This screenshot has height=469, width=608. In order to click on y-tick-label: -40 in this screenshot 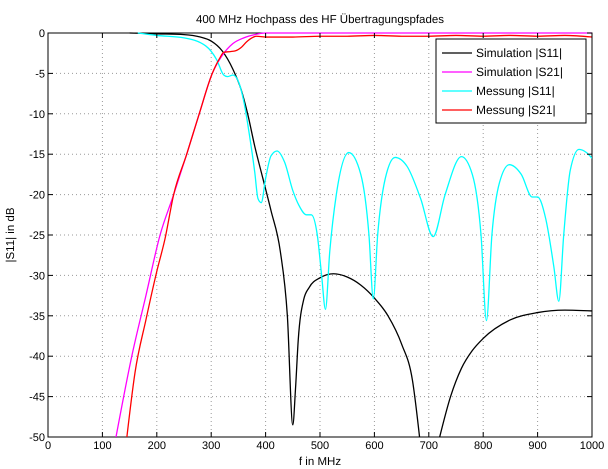, I will do `click(37, 357)`.